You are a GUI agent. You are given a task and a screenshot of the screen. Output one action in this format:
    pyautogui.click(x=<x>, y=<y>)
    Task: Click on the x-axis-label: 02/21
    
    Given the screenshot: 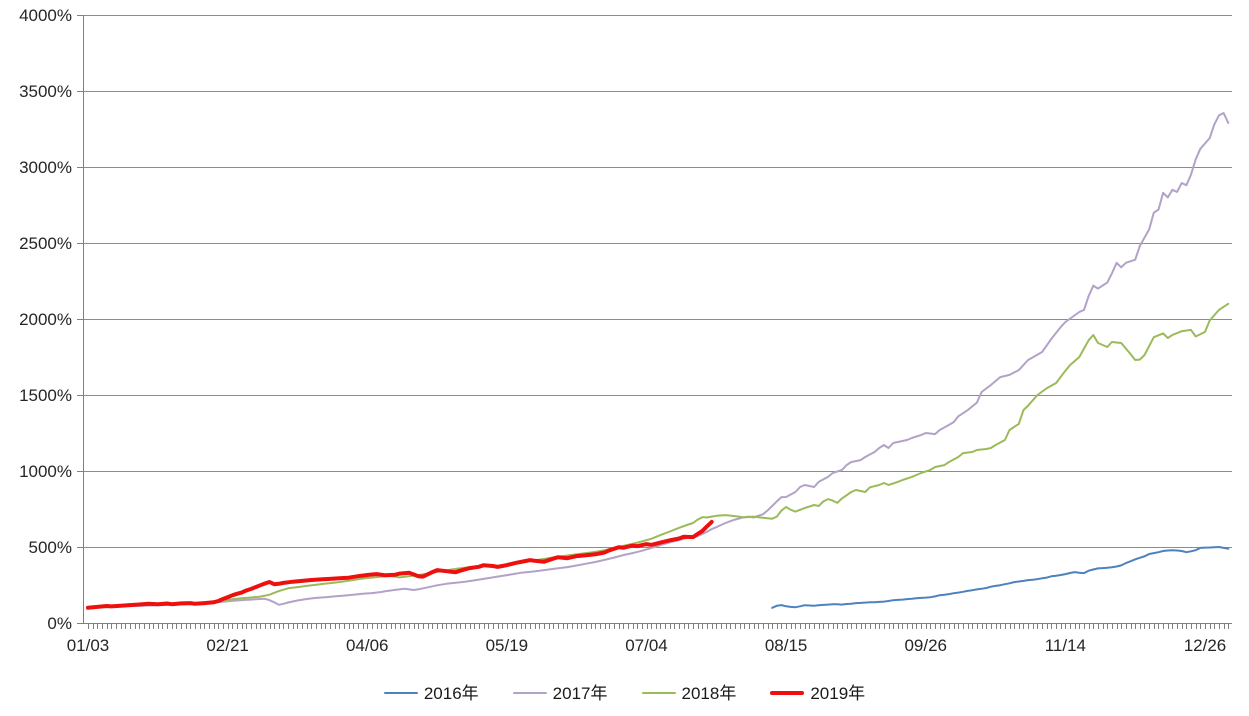 What is the action you would take?
    pyautogui.click(x=227, y=645)
    